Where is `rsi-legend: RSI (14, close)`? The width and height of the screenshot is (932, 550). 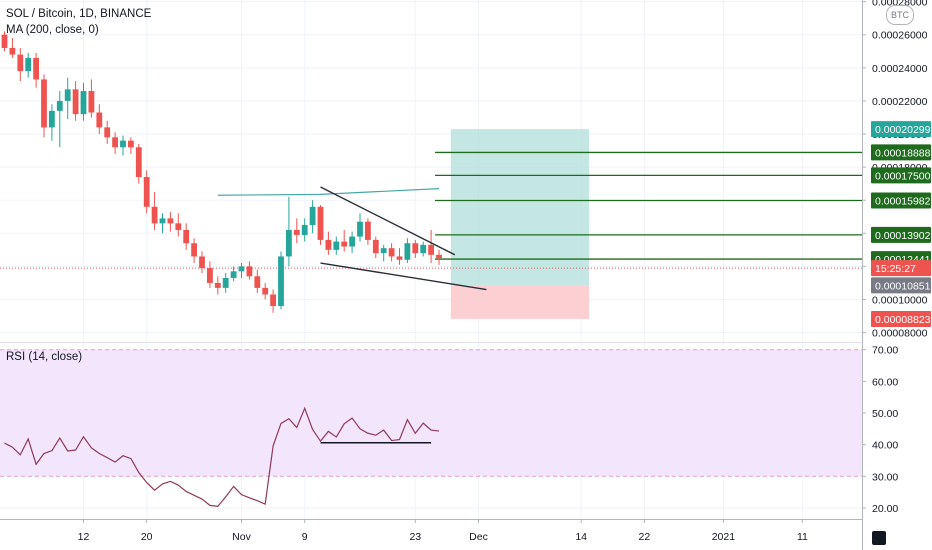 rsi-legend: RSI (14, close) is located at coordinates (44, 357).